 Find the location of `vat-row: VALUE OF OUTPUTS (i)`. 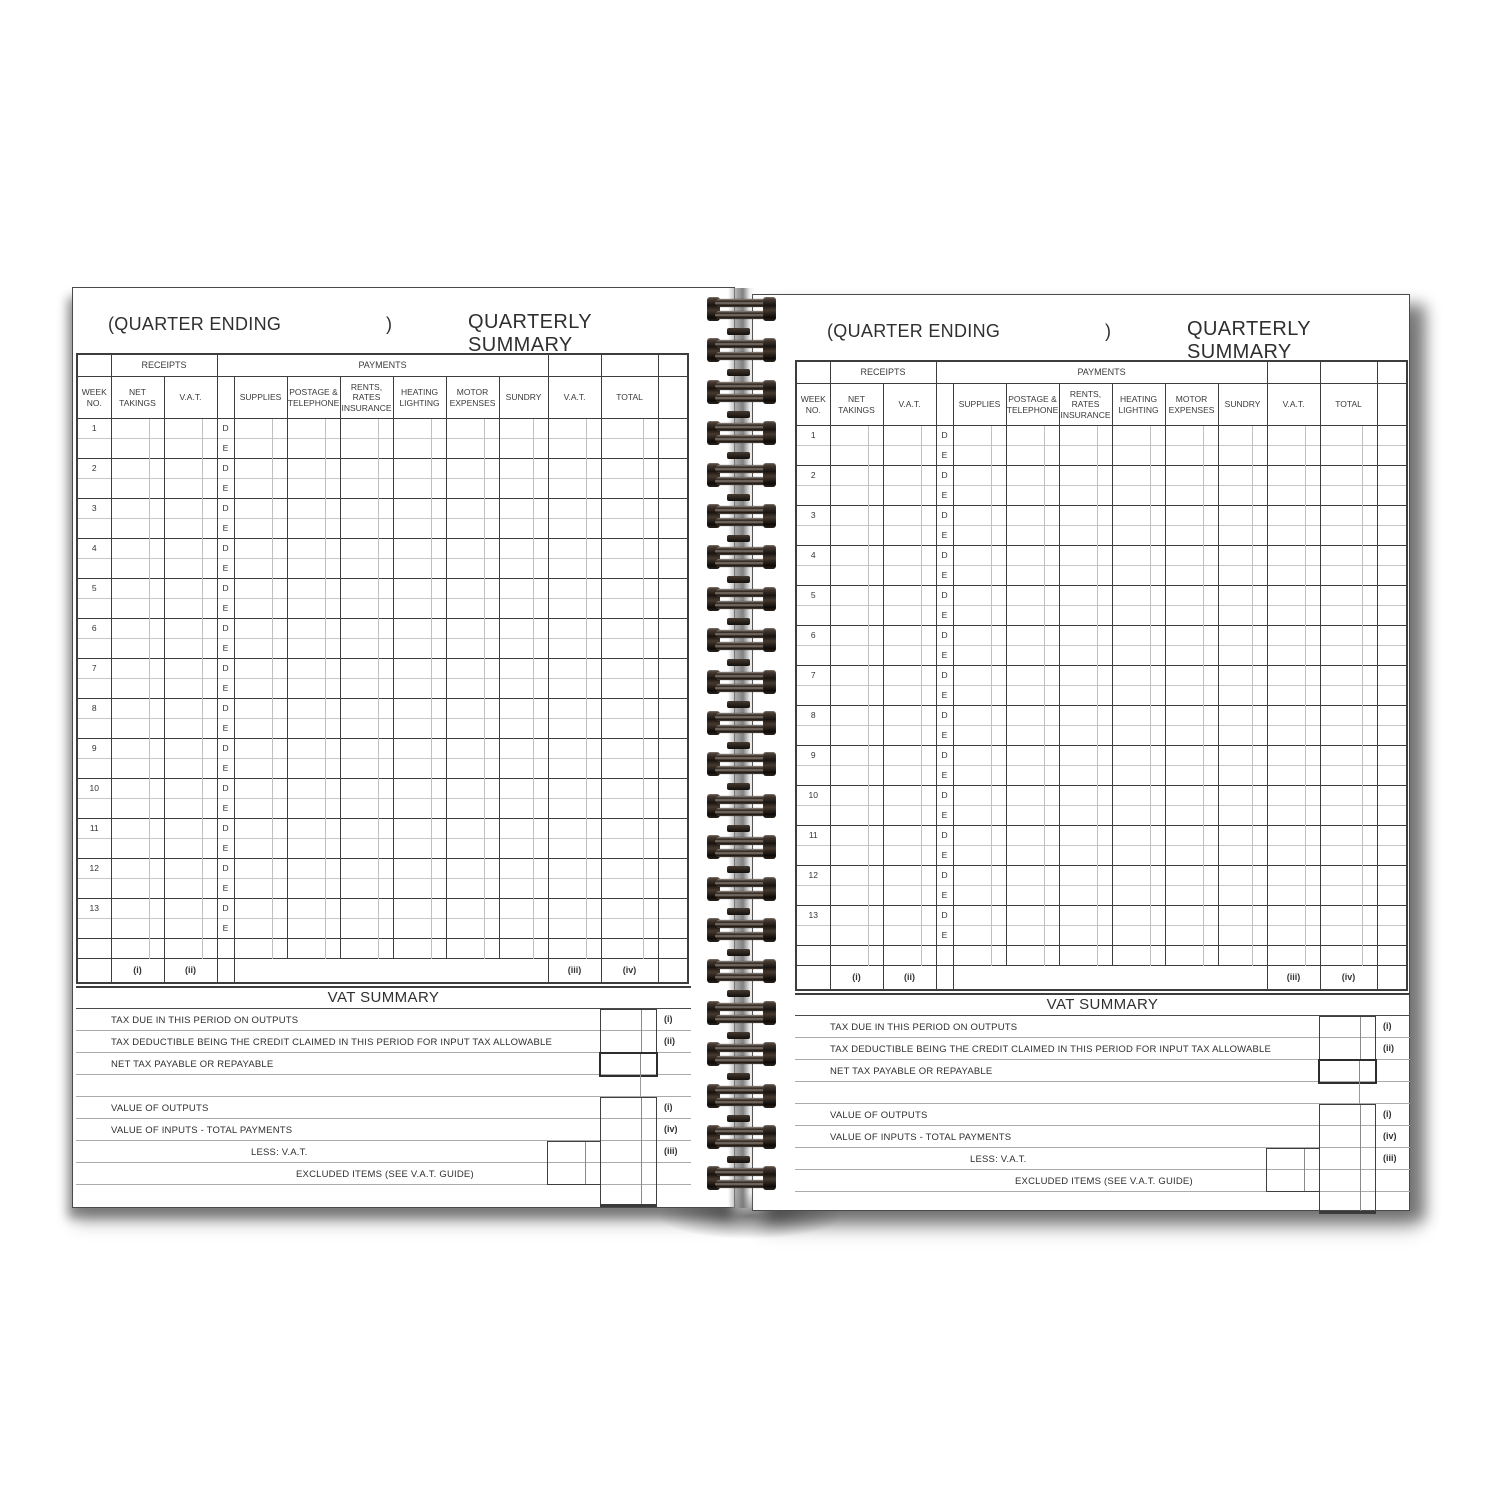

vat-row: VALUE OF OUTPUTS (i) is located at coordinates (383, 1108).